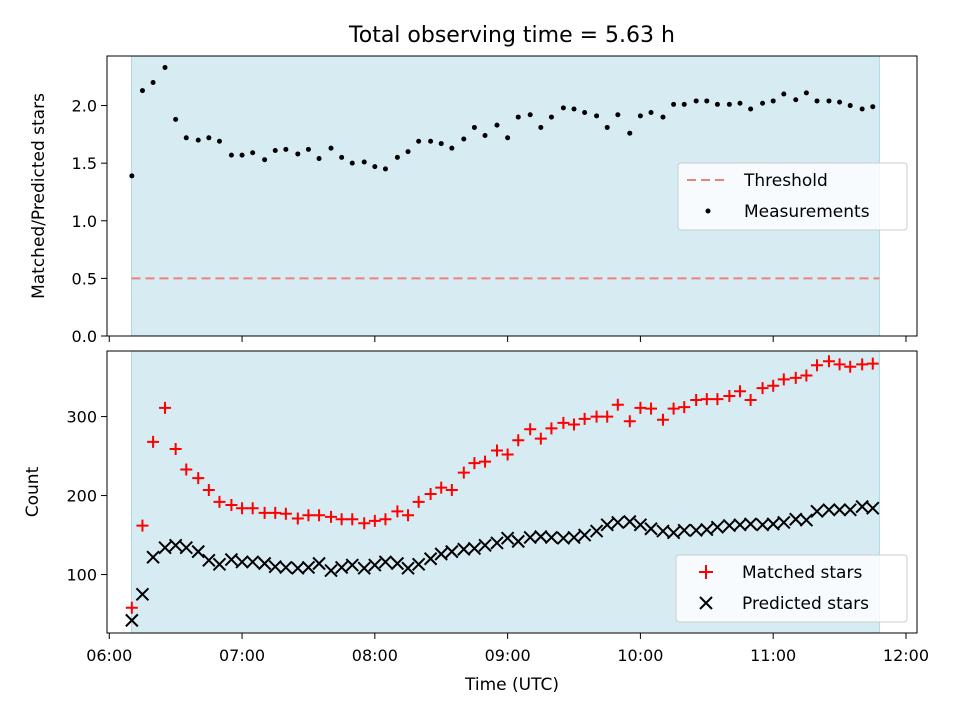  What do you see at coordinates (802, 573) in the screenshot?
I see `legend-matched-label: Matched stars` at bounding box center [802, 573].